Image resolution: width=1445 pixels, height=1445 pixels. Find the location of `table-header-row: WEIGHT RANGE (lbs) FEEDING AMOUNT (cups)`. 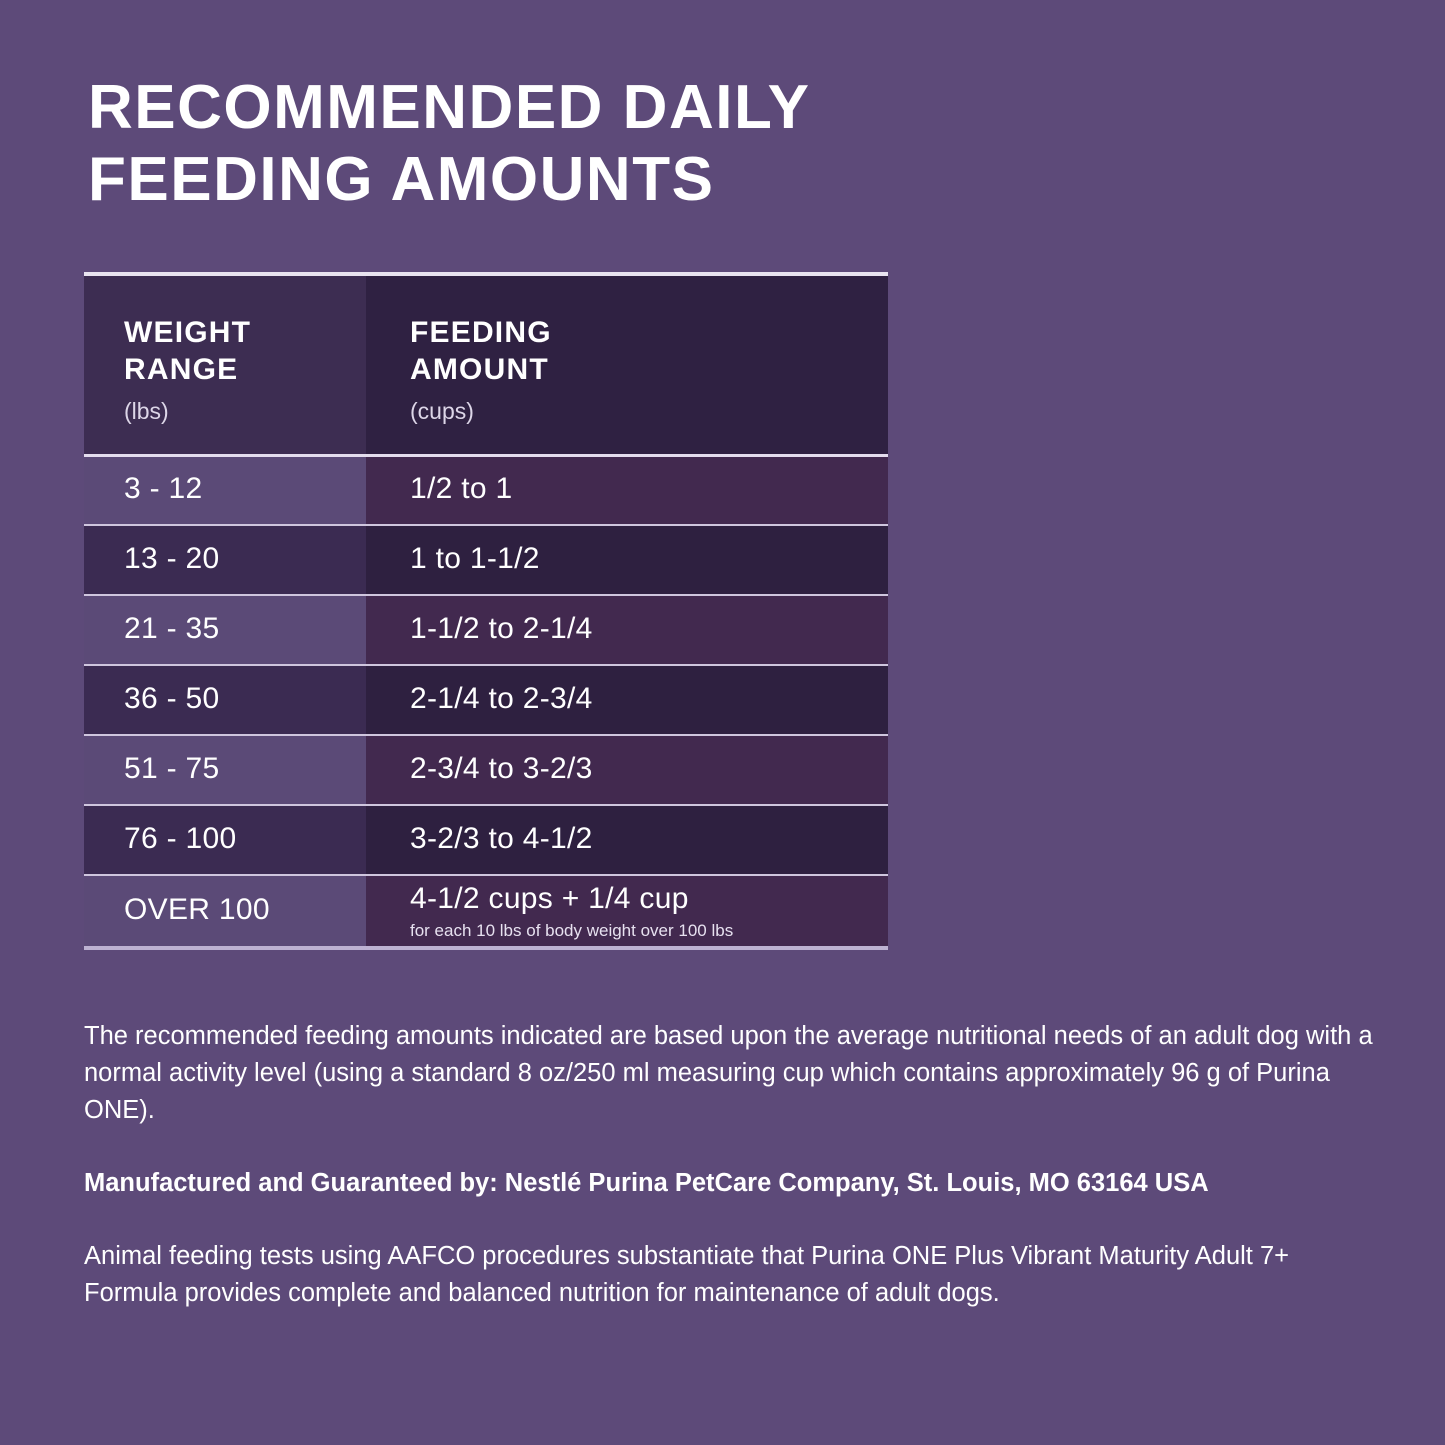

table-header-row: WEIGHT RANGE (lbs) FEEDING AMOUNT (cups) is located at coordinates (486, 365).